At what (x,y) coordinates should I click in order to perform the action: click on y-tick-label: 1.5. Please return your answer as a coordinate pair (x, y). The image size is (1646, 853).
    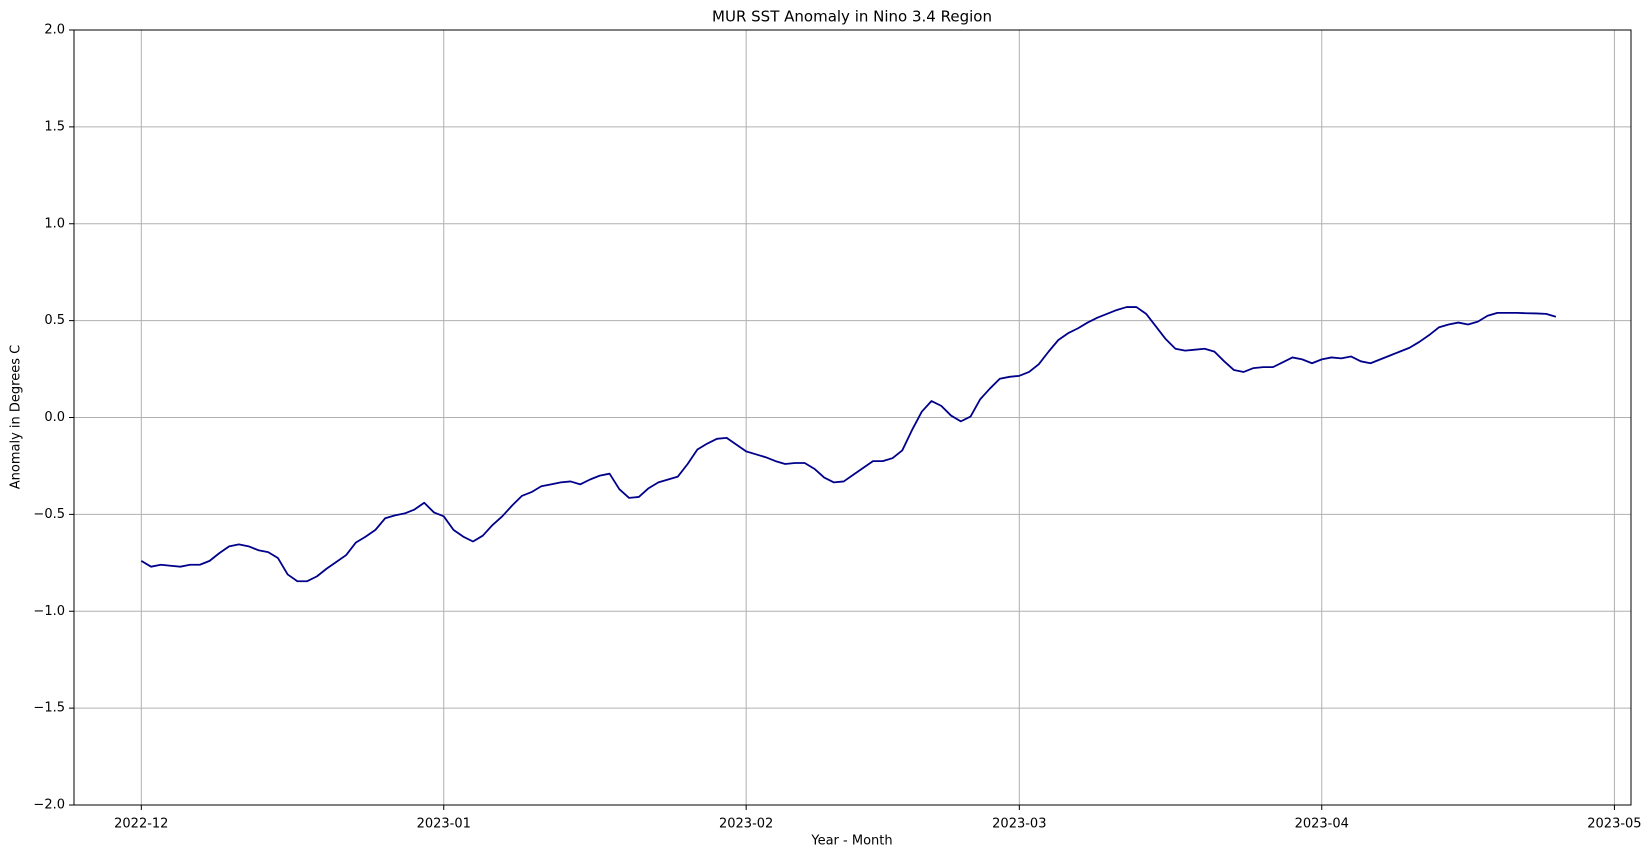
    Looking at the image, I should click on (54, 126).